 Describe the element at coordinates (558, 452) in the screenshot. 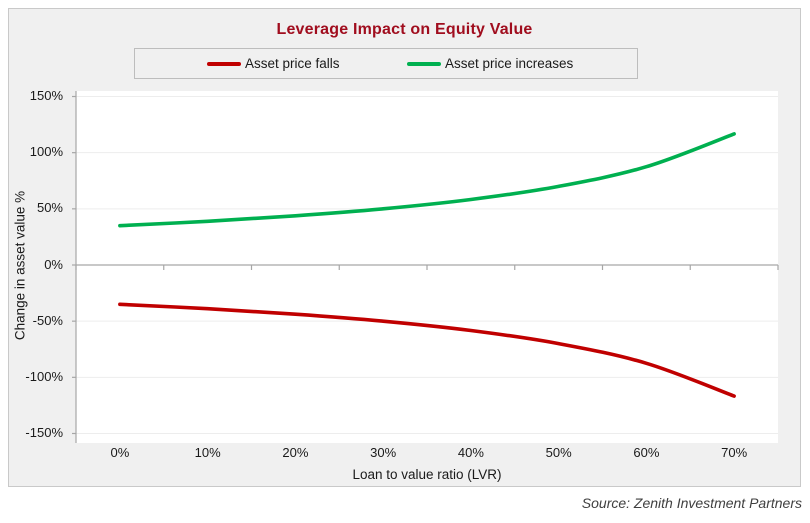

I see `x-tick-label: 50%` at that location.